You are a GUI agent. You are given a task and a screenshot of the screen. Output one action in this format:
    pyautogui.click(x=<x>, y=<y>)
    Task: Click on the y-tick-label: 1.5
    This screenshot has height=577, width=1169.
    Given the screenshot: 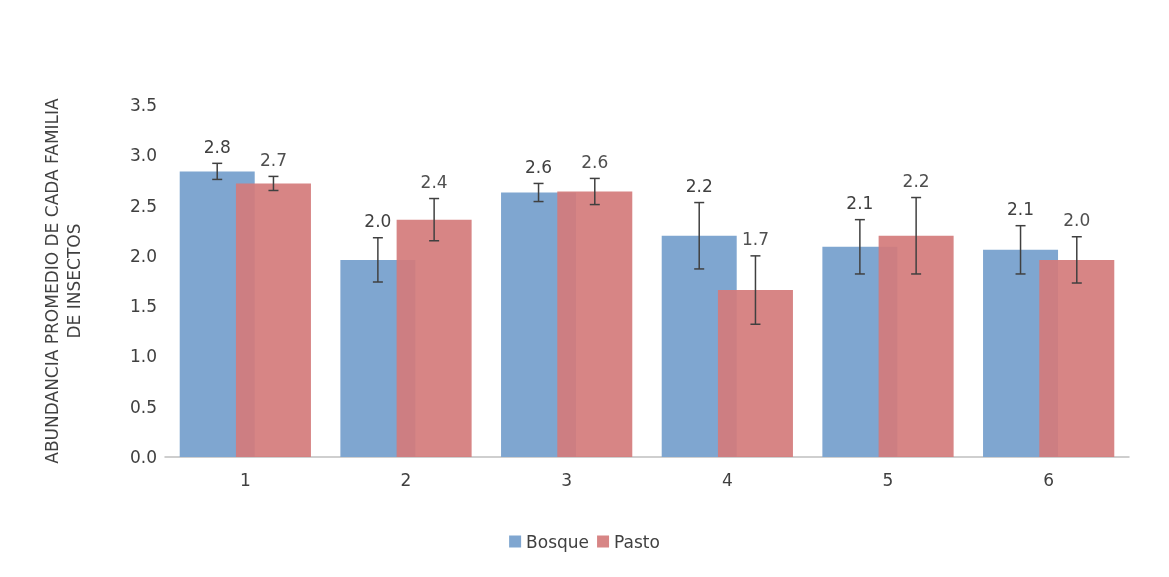 What is the action you would take?
    pyautogui.click(x=143, y=306)
    